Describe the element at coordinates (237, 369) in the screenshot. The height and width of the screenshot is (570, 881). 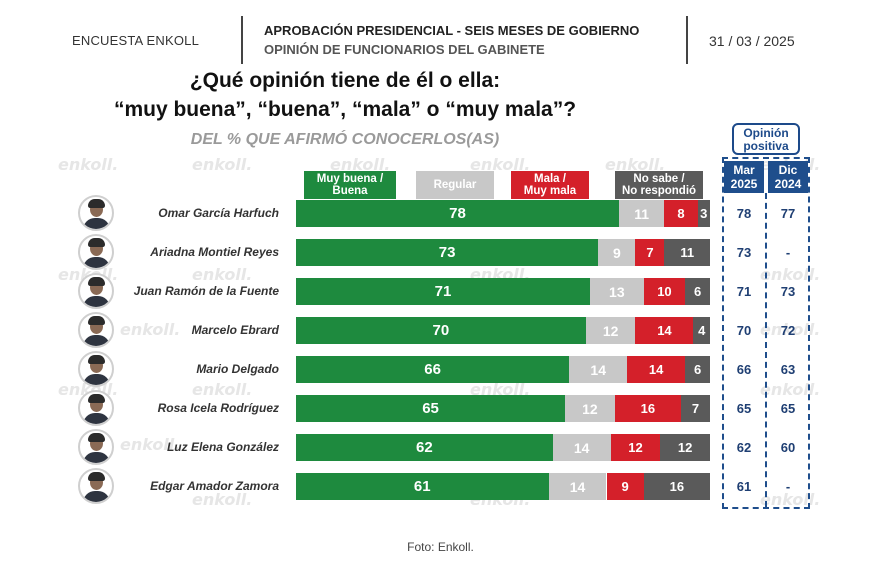
I see `official-name: Mario Delgado` at that location.